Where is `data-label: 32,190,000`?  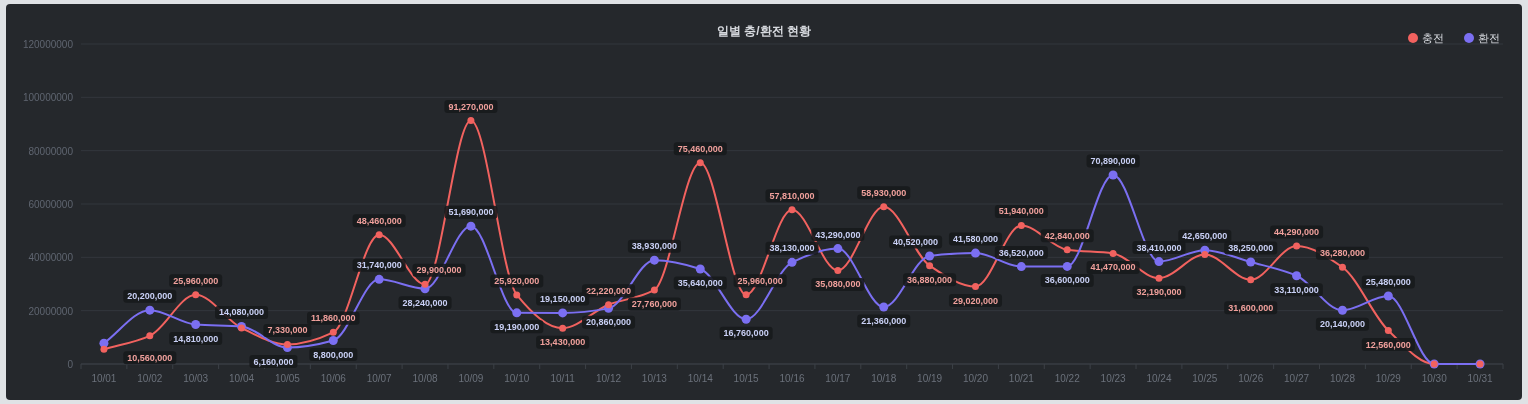 data-label: 32,190,000 is located at coordinates (1159, 292).